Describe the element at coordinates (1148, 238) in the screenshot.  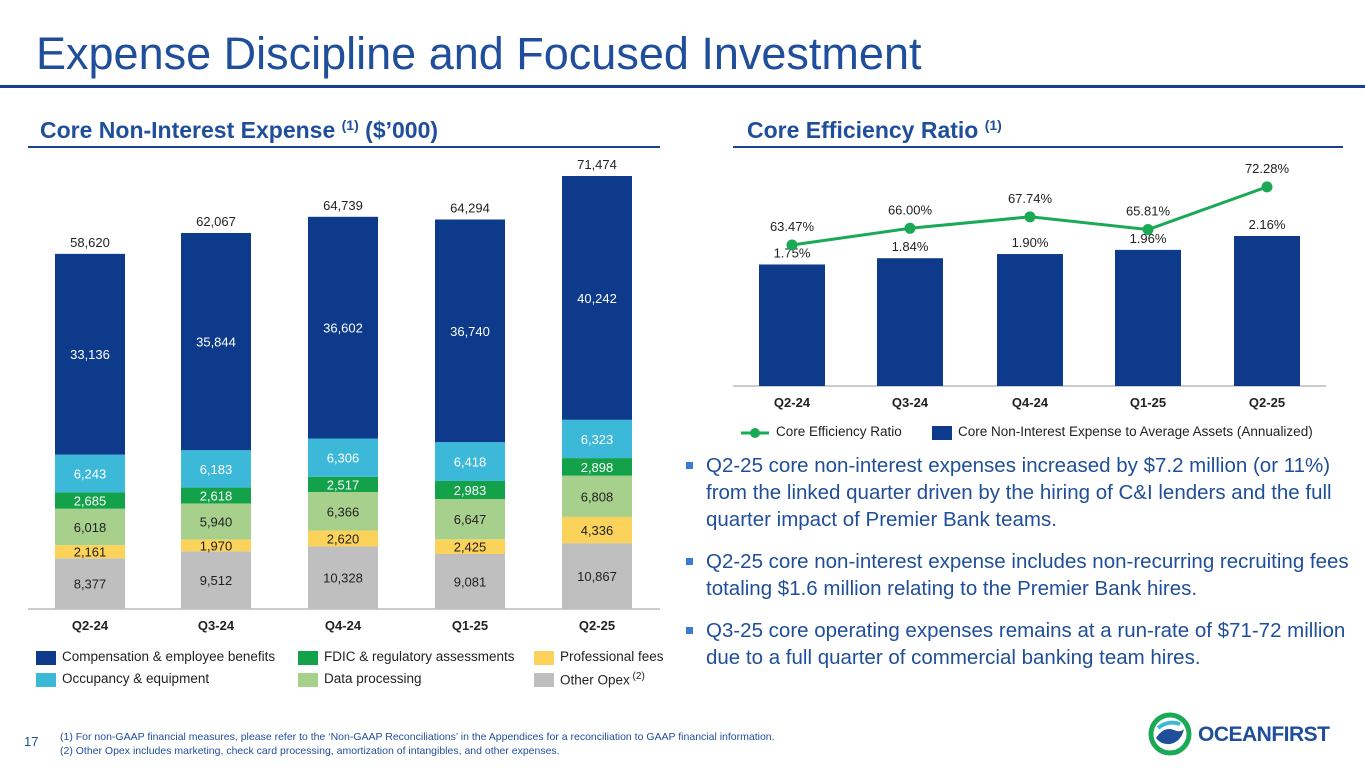
I see `ratio-bar-value-label: 1.96%` at that location.